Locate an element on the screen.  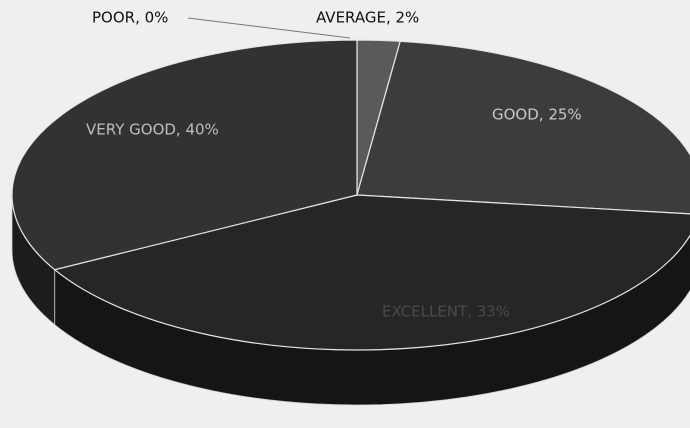
data-label: GOOD, 25% is located at coordinates (537, 115).